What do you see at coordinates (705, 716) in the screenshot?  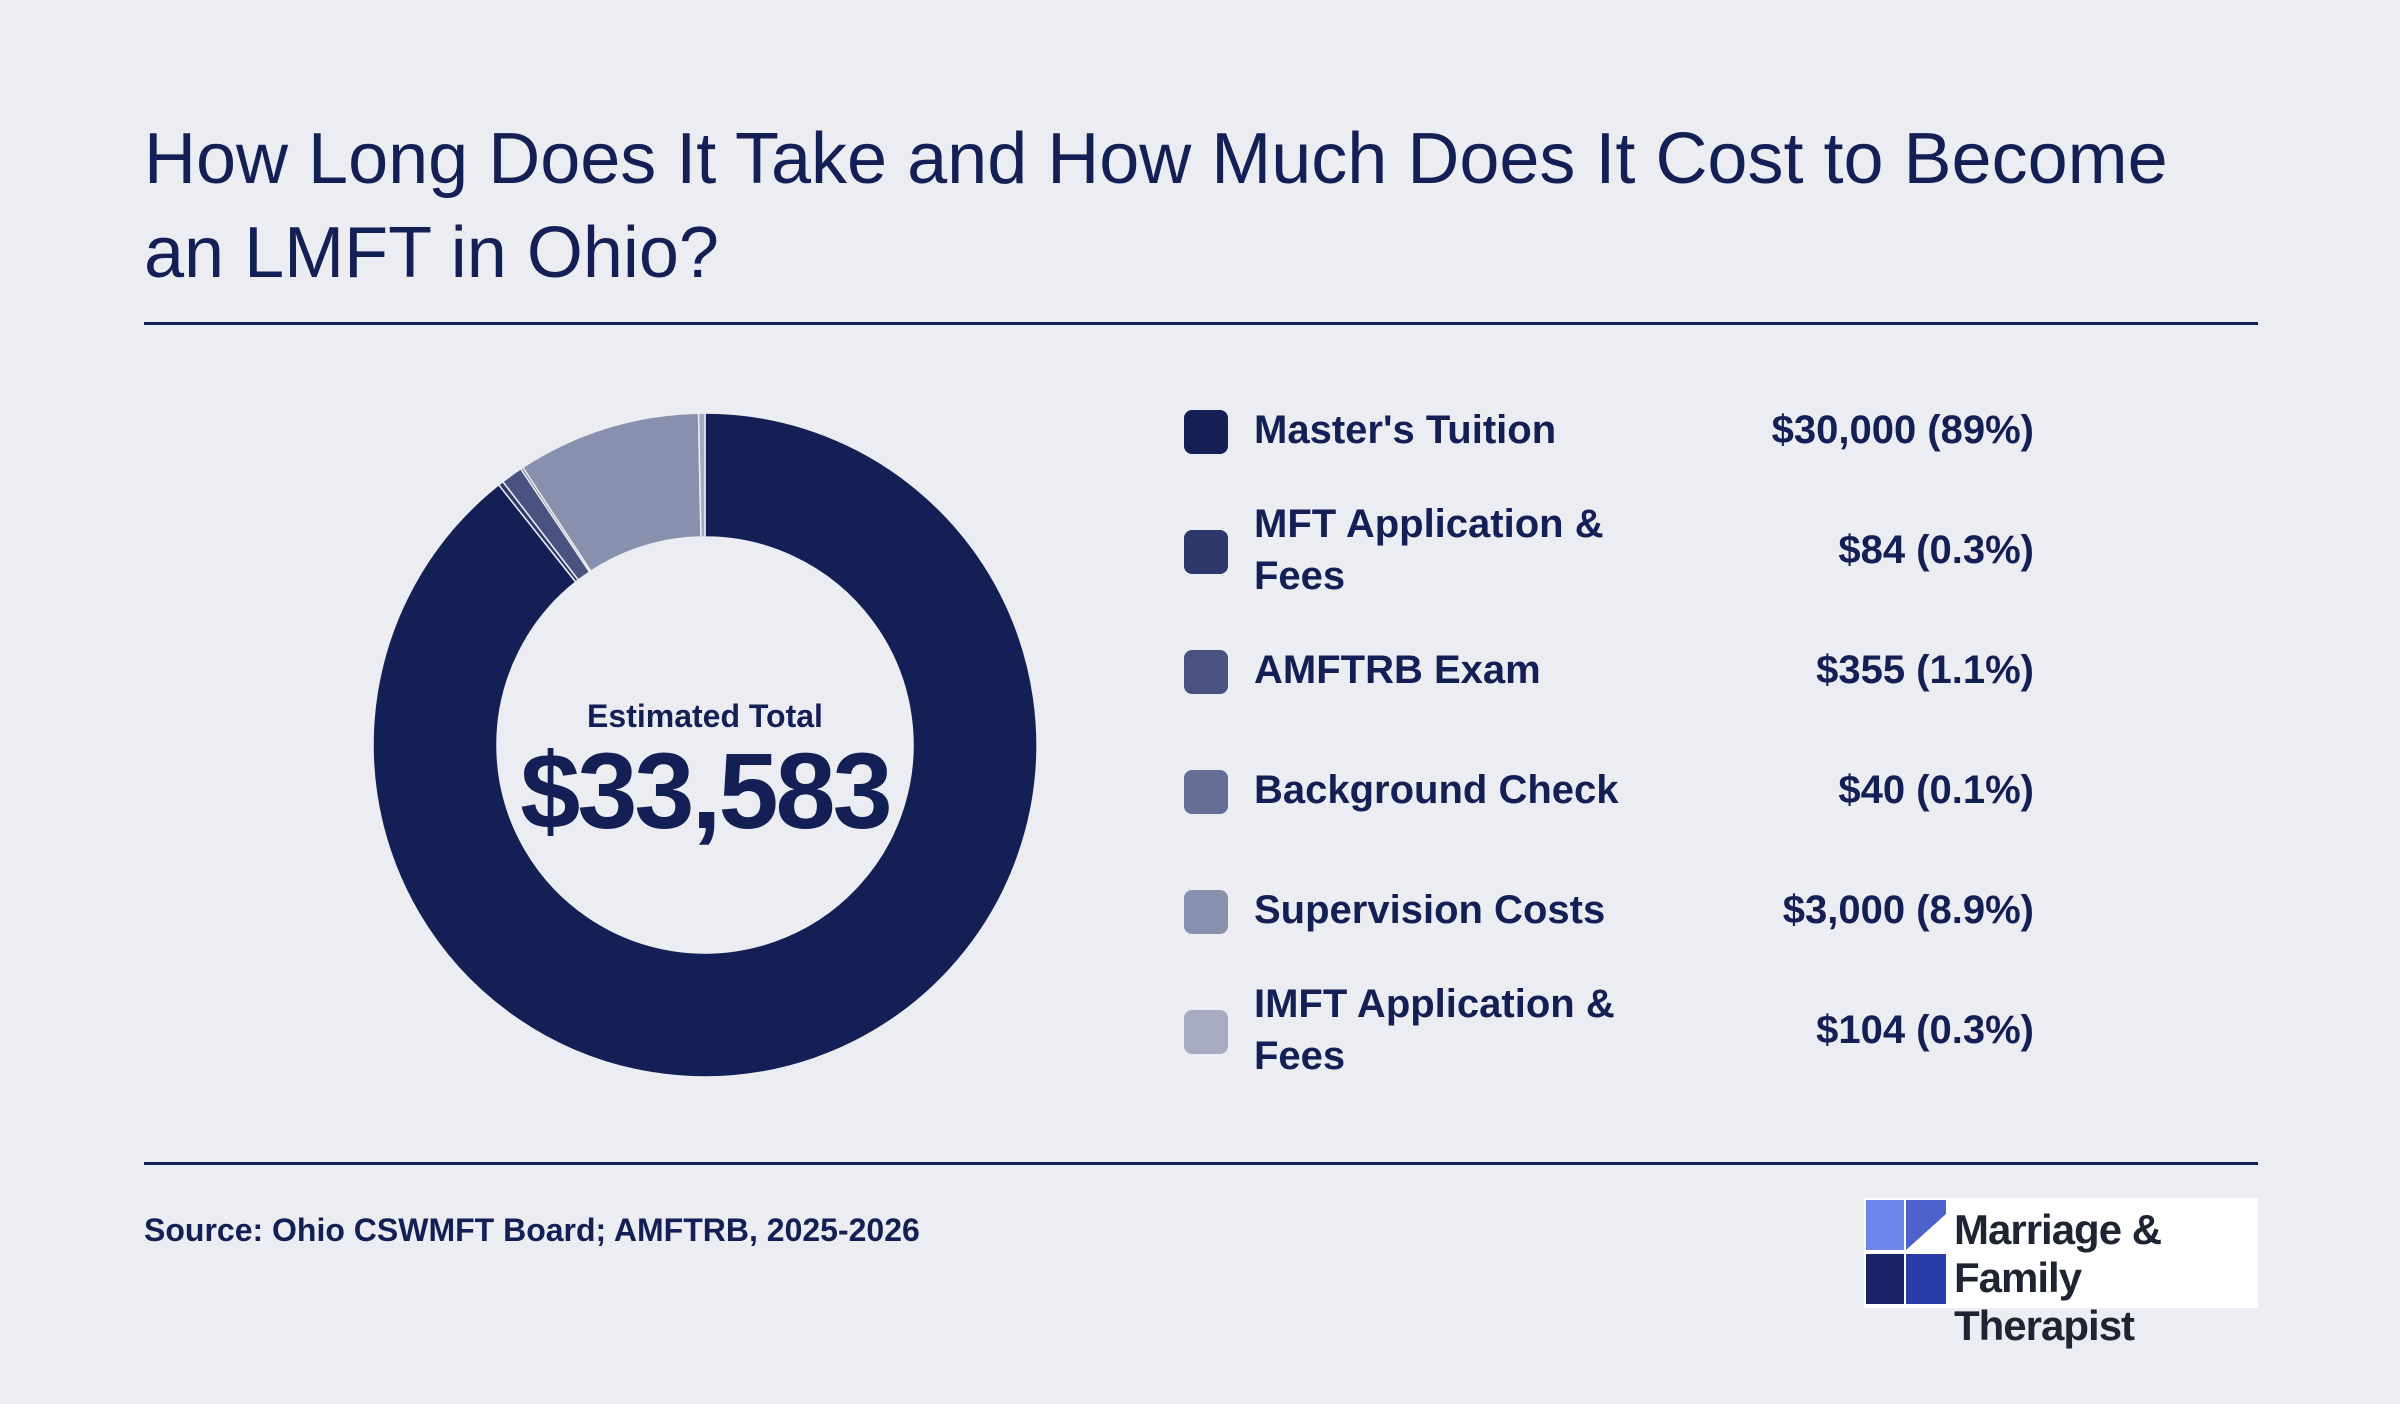 I see `total-label: Estimated Total` at bounding box center [705, 716].